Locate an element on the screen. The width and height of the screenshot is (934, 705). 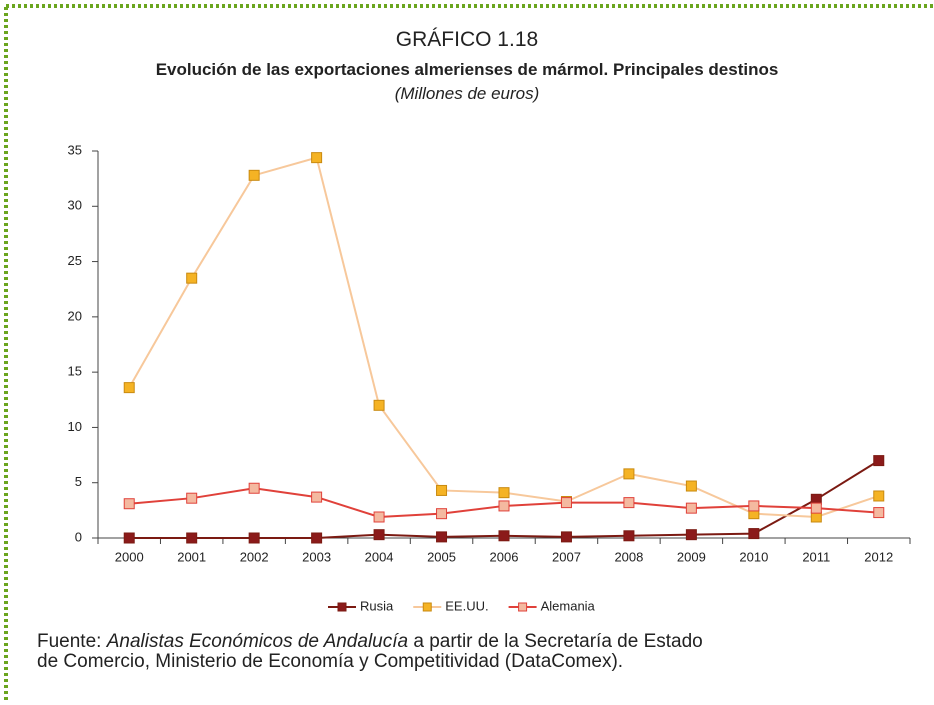
unit-label: (Millones de euros) is located at coordinates (467, 93).